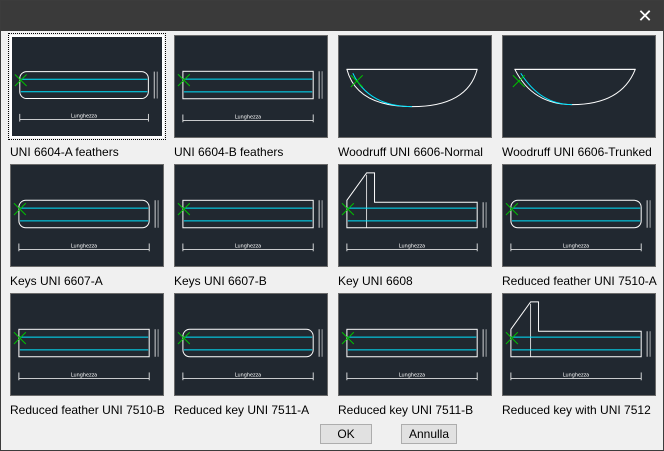 The image size is (664, 451). Describe the element at coordinates (332, 16) in the screenshot. I see `title-bar: ✕` at that location.